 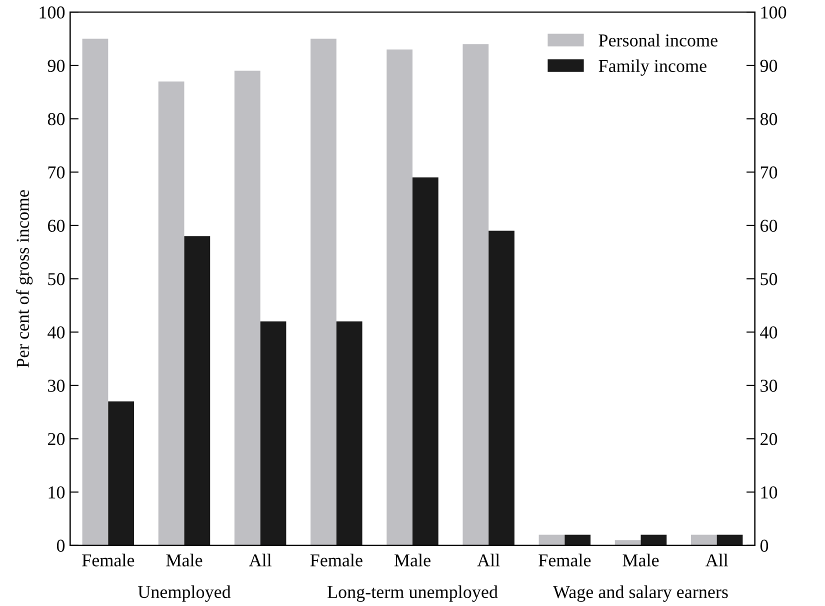 I want to click on y2-tick-label: 70, so click(x=769, y=172).